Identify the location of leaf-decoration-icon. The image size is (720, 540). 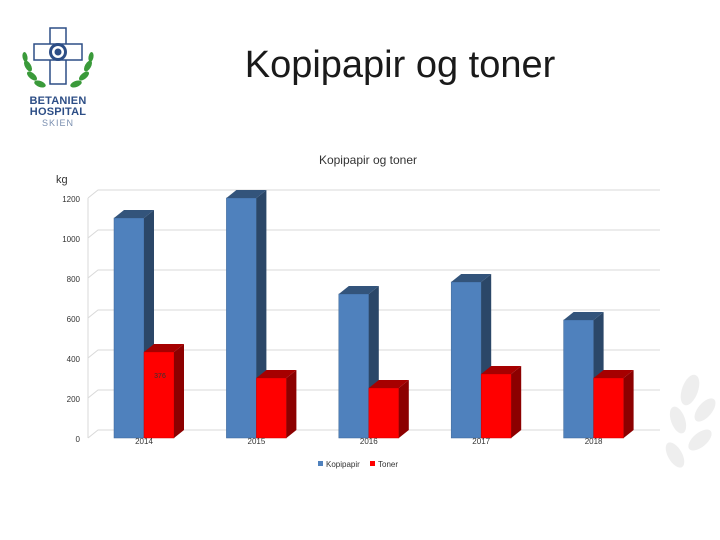
(690, 421).